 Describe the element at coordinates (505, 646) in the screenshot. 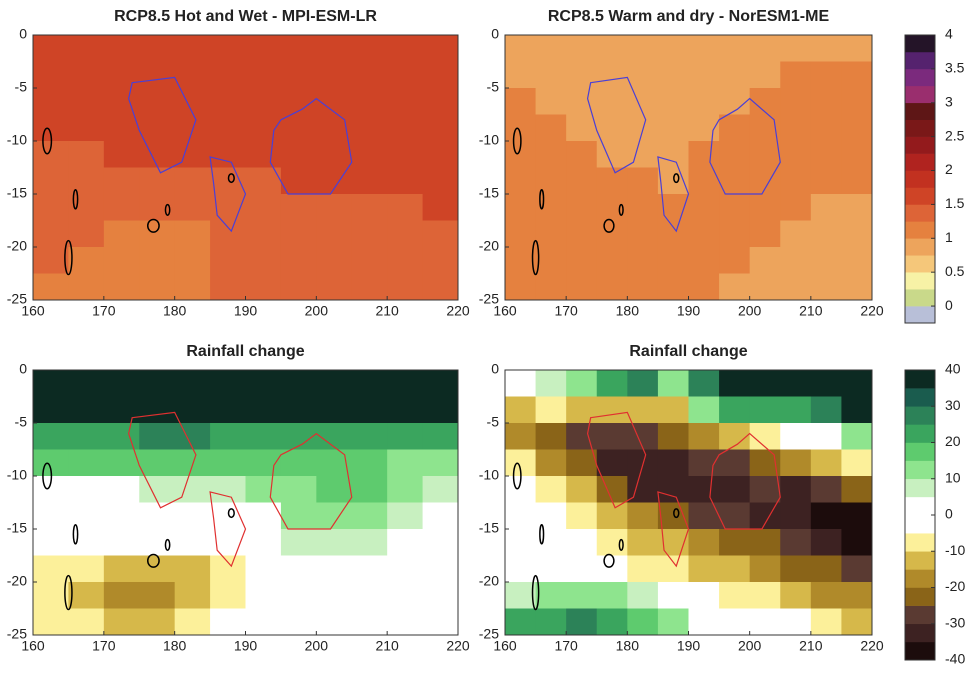

I see `x-tick-label: 160` at that location.